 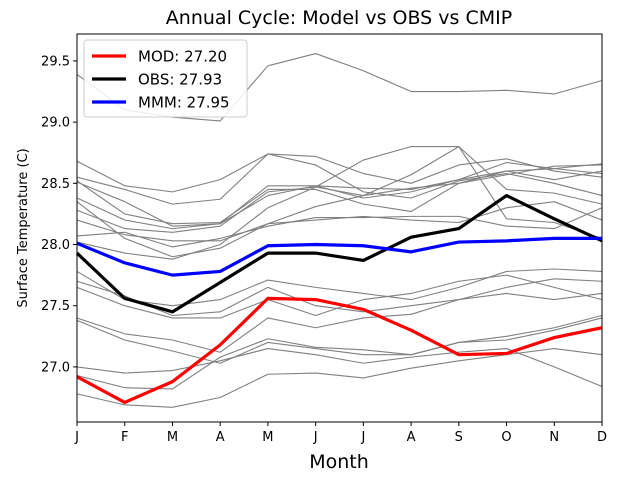 I want to click on x-tick-label: S, so click(x=459, y=437).